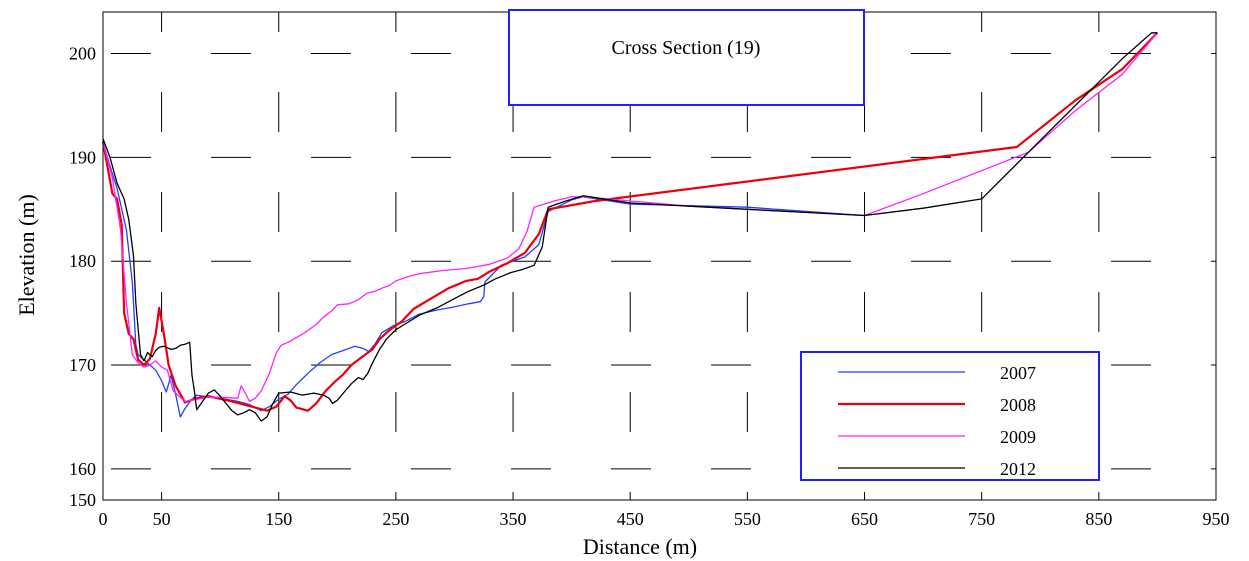 The height and width of the screenshot is (561, 1249). Describe the element at coordinates (82, 157) in the screenshot. I see `y-tick-label: 190` at that location.